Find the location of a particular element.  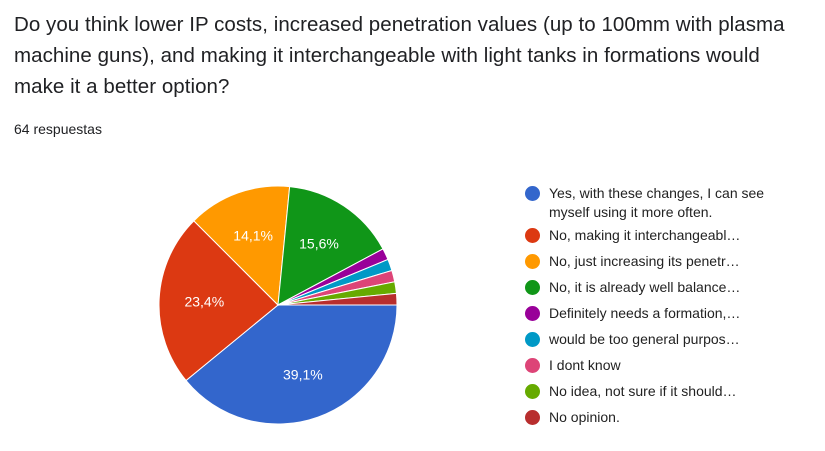

legend-label: No opinion. is located at coordinates (584, 417).